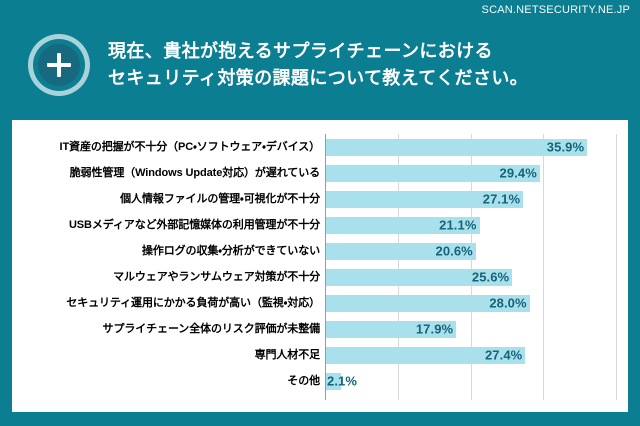  I want to click on bar-value-label: 27.4%, so click(503, 355).